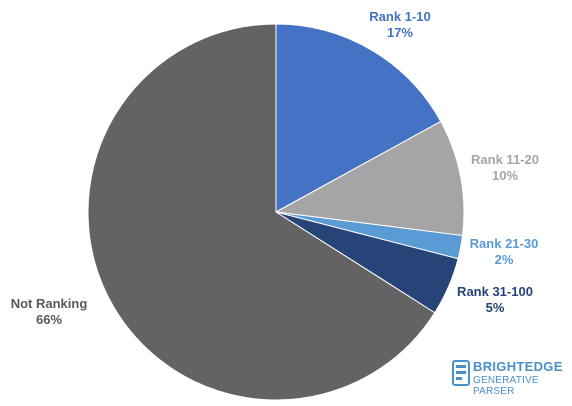 The width and height of the screenshot is (572, 406). I want to click on slice-label-percent: 17%, so click(400, 32).